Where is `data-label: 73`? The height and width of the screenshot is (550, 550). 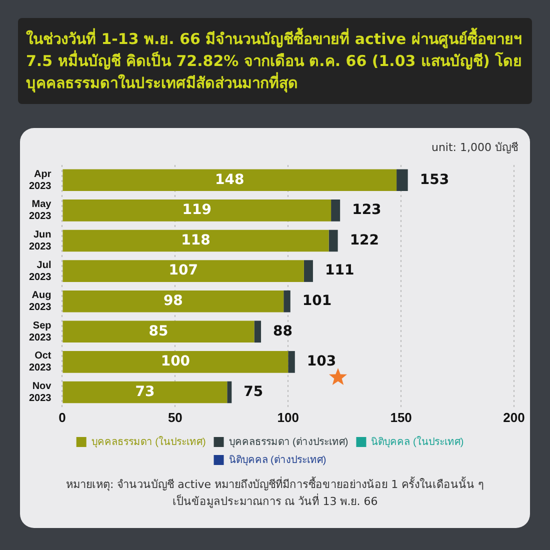 data-label: 73 is located at coordinates (145, 392).